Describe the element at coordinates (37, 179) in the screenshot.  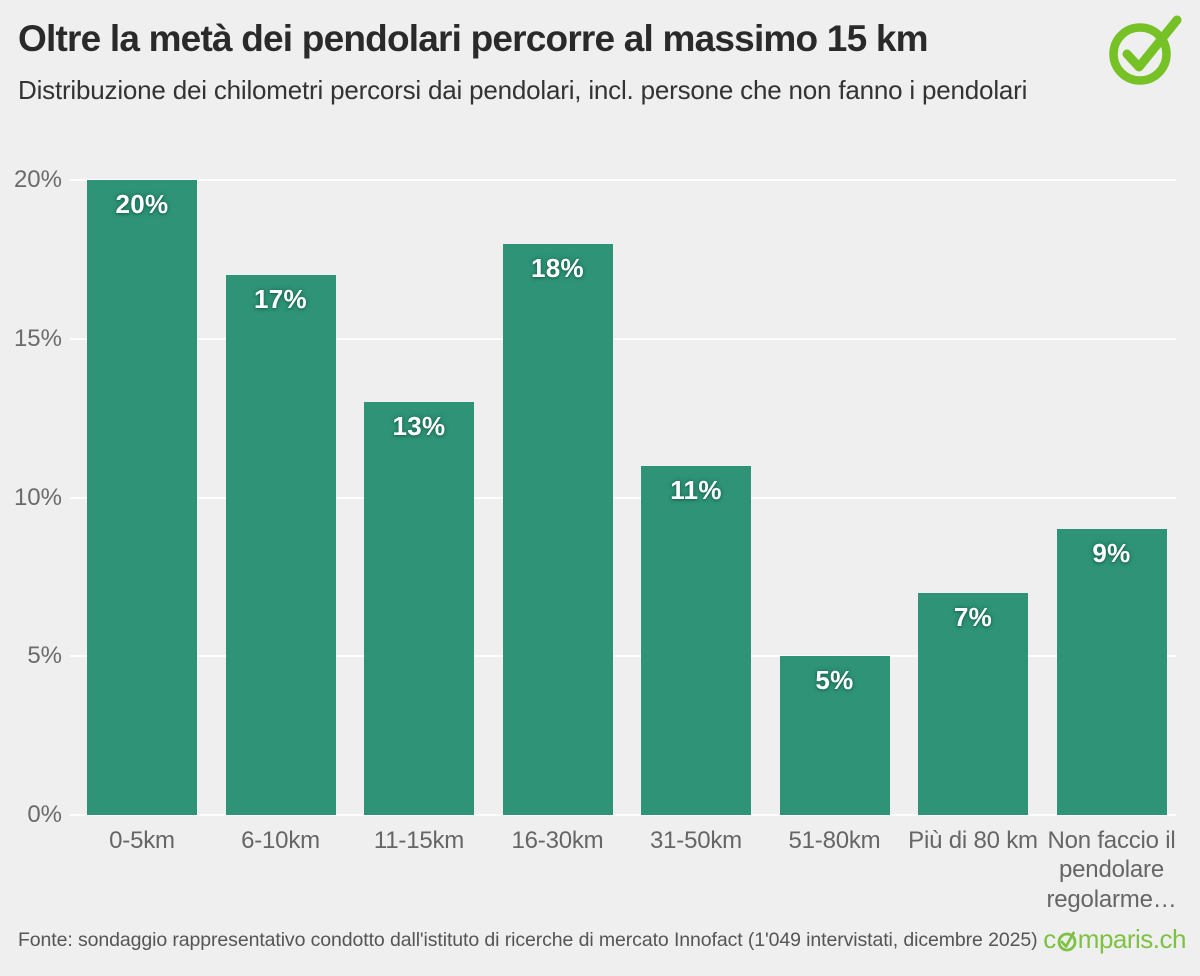
I see `y-axis-tick-label: 20%` at that location.